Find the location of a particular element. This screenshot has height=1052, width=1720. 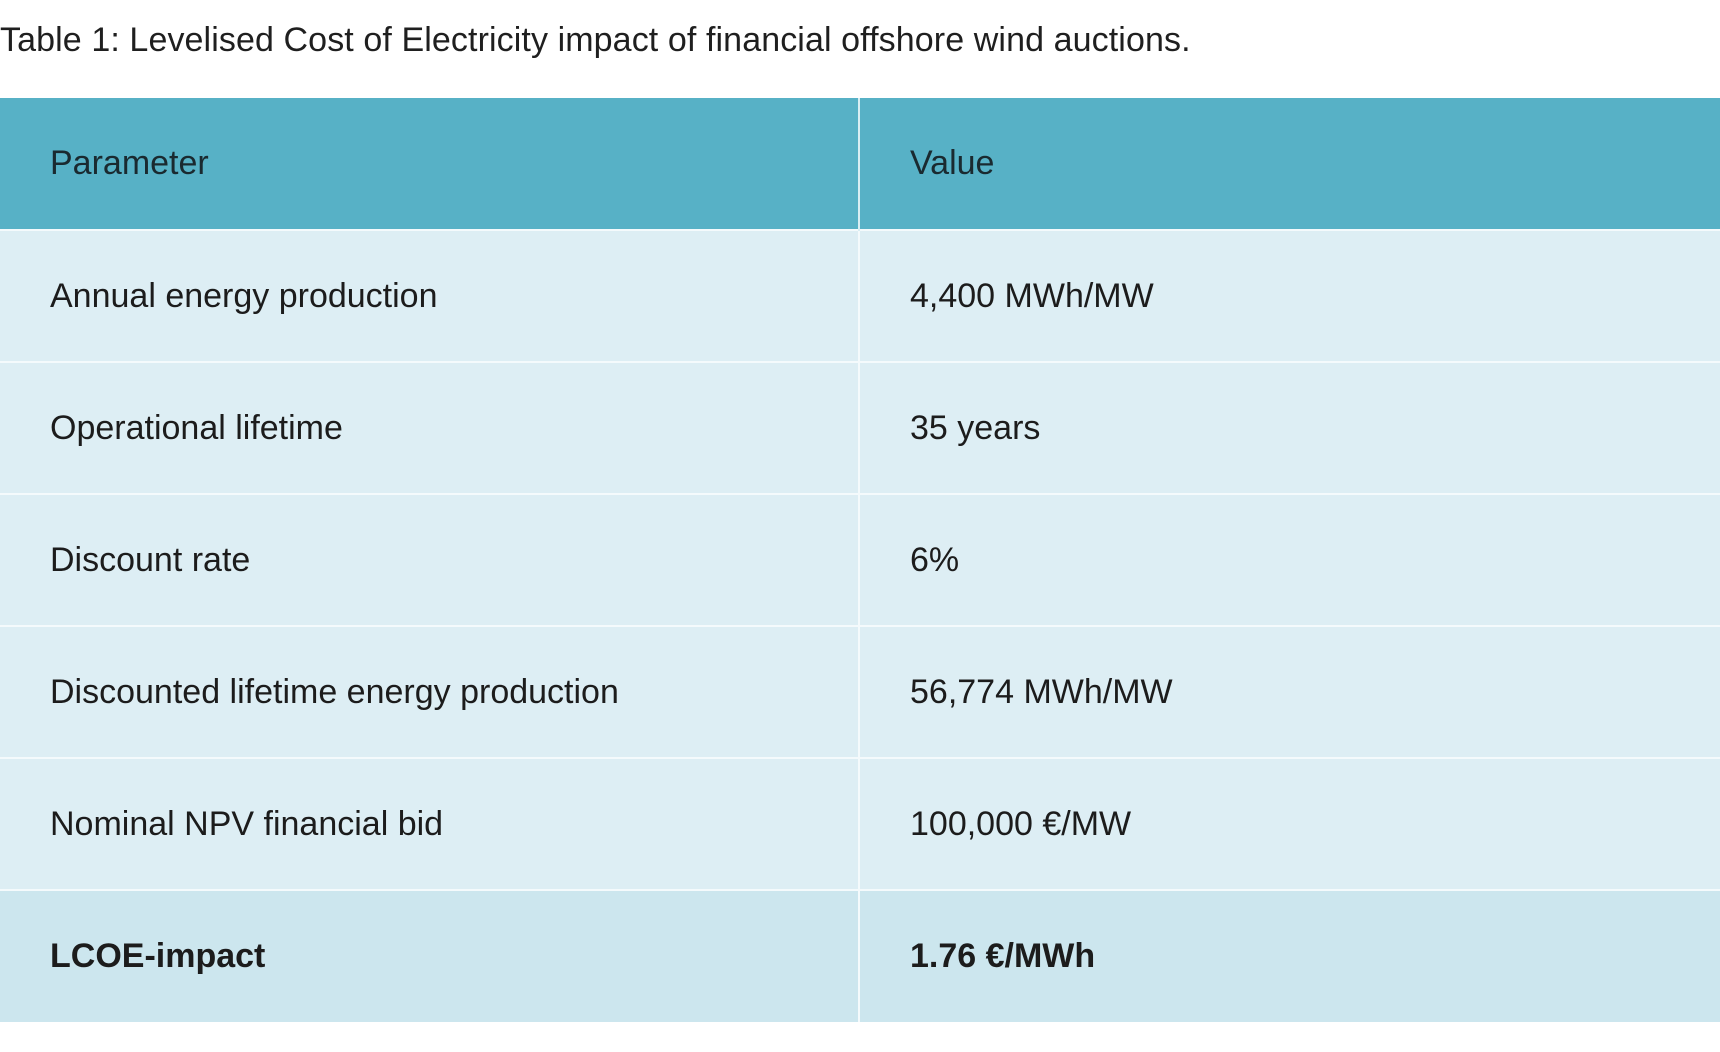

parameter-cell: Nominal NPV financial bid is located at coordinates (430, 823).